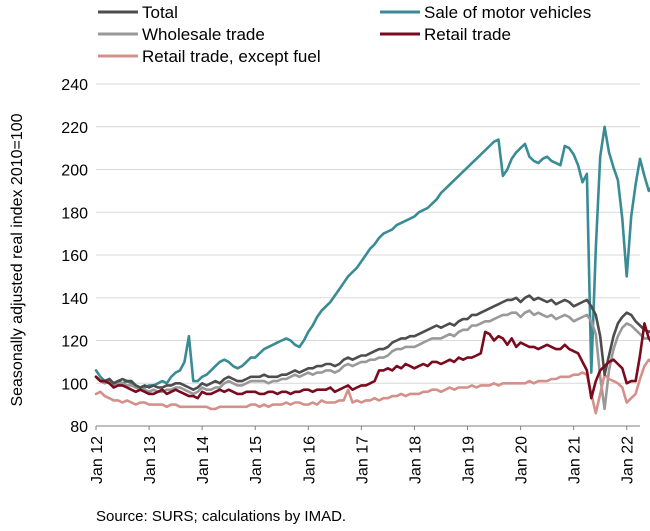  Describe the element at coordinates (138, 12) in the screenshot. I see `legend-item: Total` at that location.